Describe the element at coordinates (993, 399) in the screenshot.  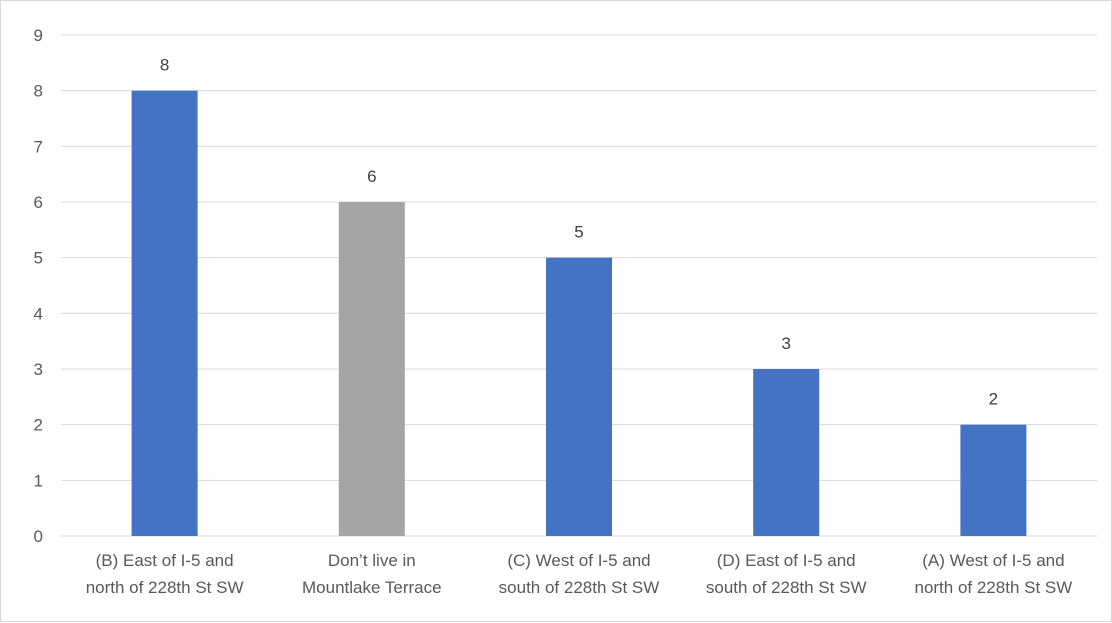
I see `data-label: 2` at that location.